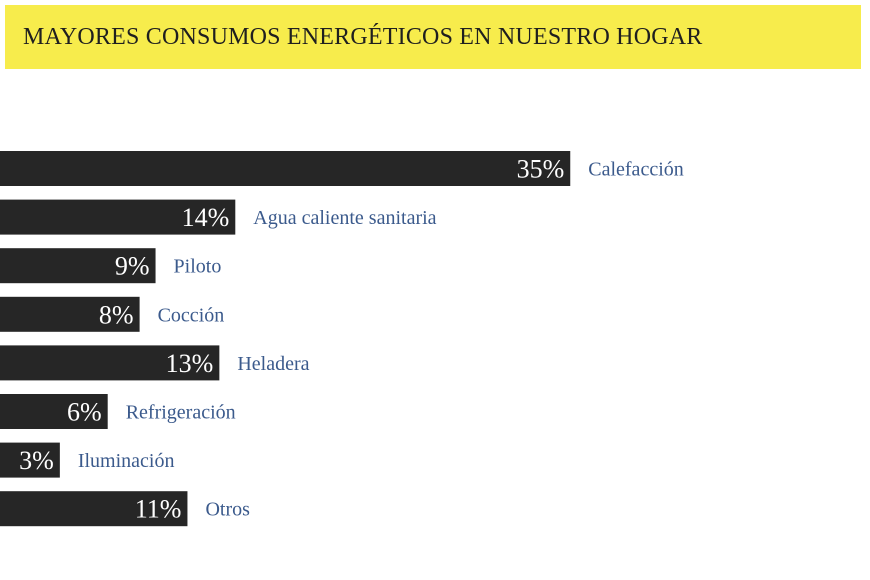 This screenshot has height=580, width=870. What do you see at coordinates (158, 509) in the screenshot?
I see `value-label-7: 11%` at bounding box center [158, 509].